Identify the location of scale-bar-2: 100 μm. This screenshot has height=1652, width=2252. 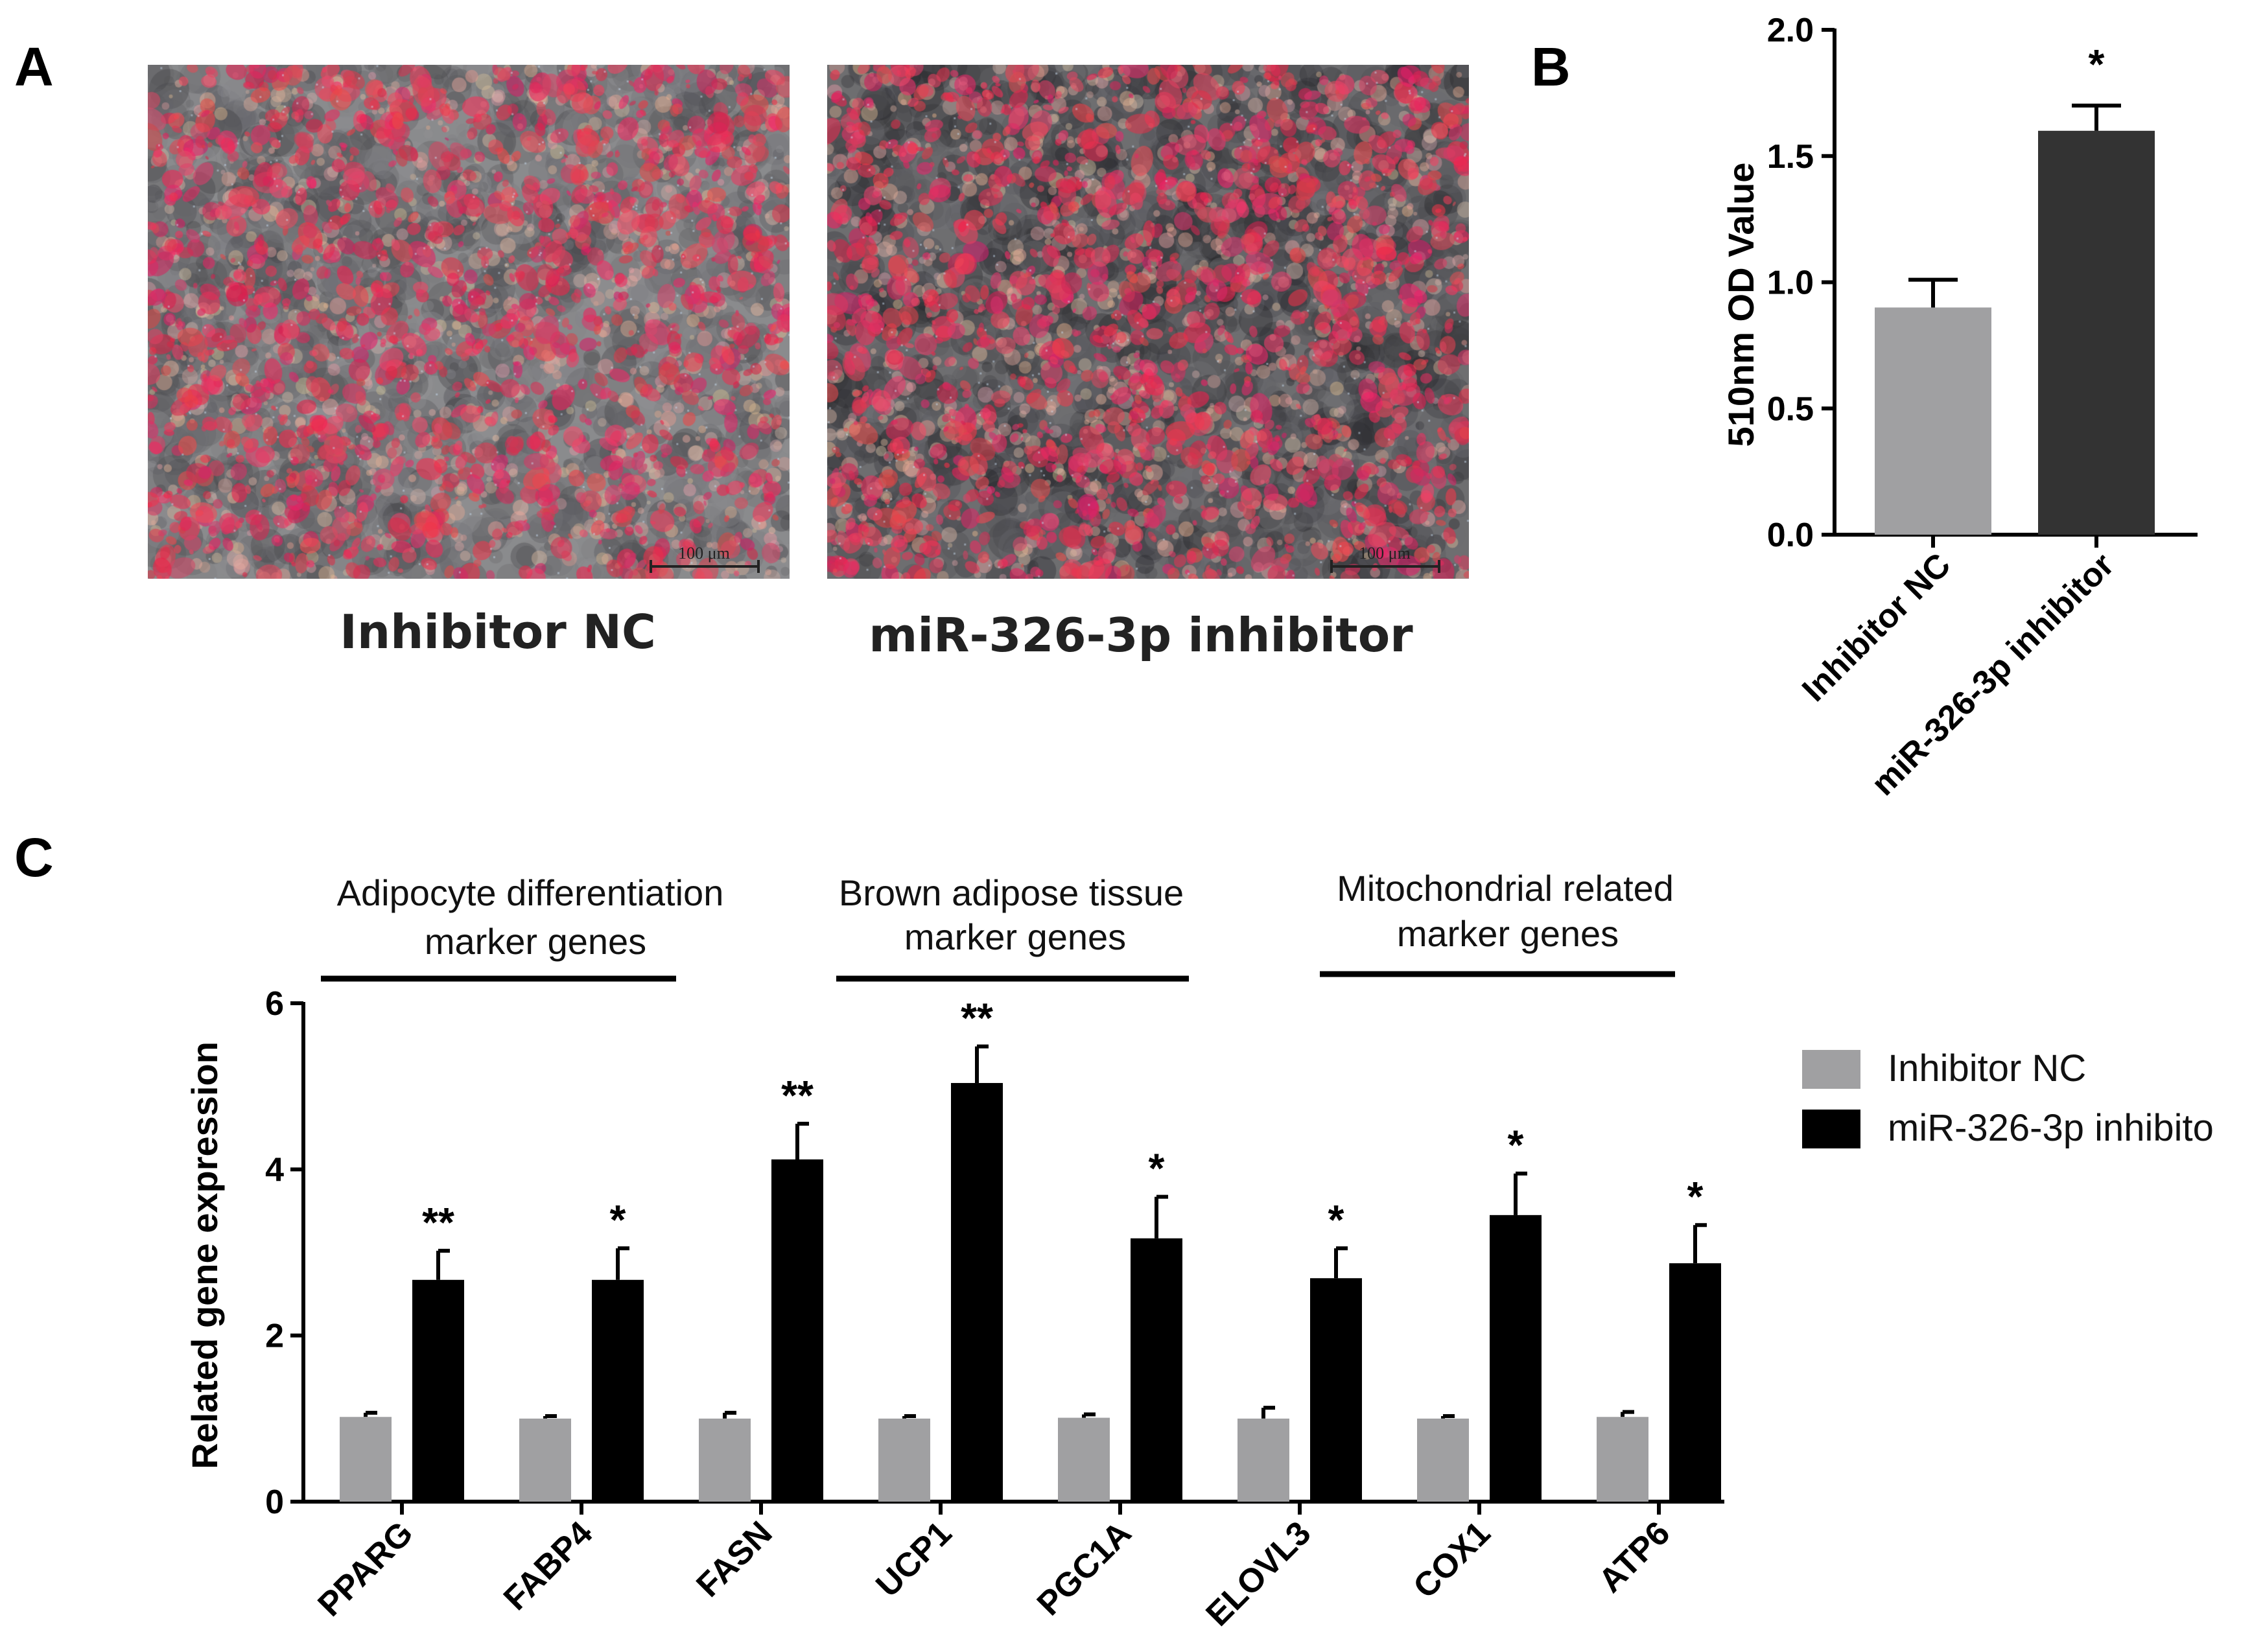
(1385, 558).